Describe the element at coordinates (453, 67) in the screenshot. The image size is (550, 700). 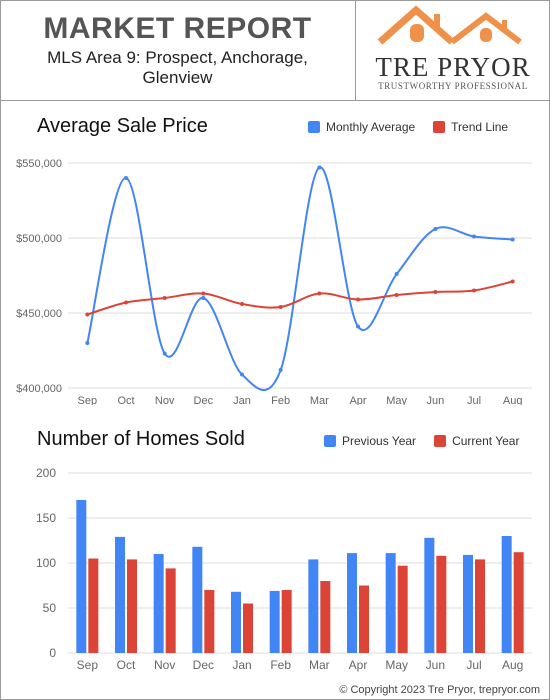
I see `logo-name: TRE PRYOR` at that location.